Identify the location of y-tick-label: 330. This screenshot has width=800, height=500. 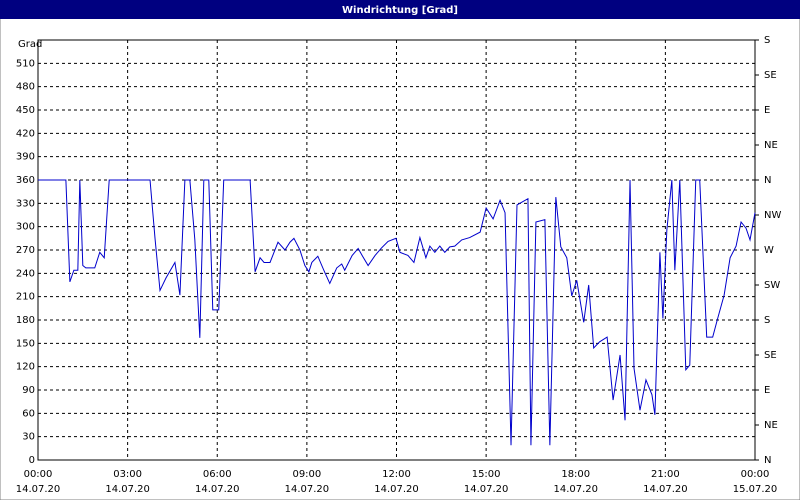
(25, 203).